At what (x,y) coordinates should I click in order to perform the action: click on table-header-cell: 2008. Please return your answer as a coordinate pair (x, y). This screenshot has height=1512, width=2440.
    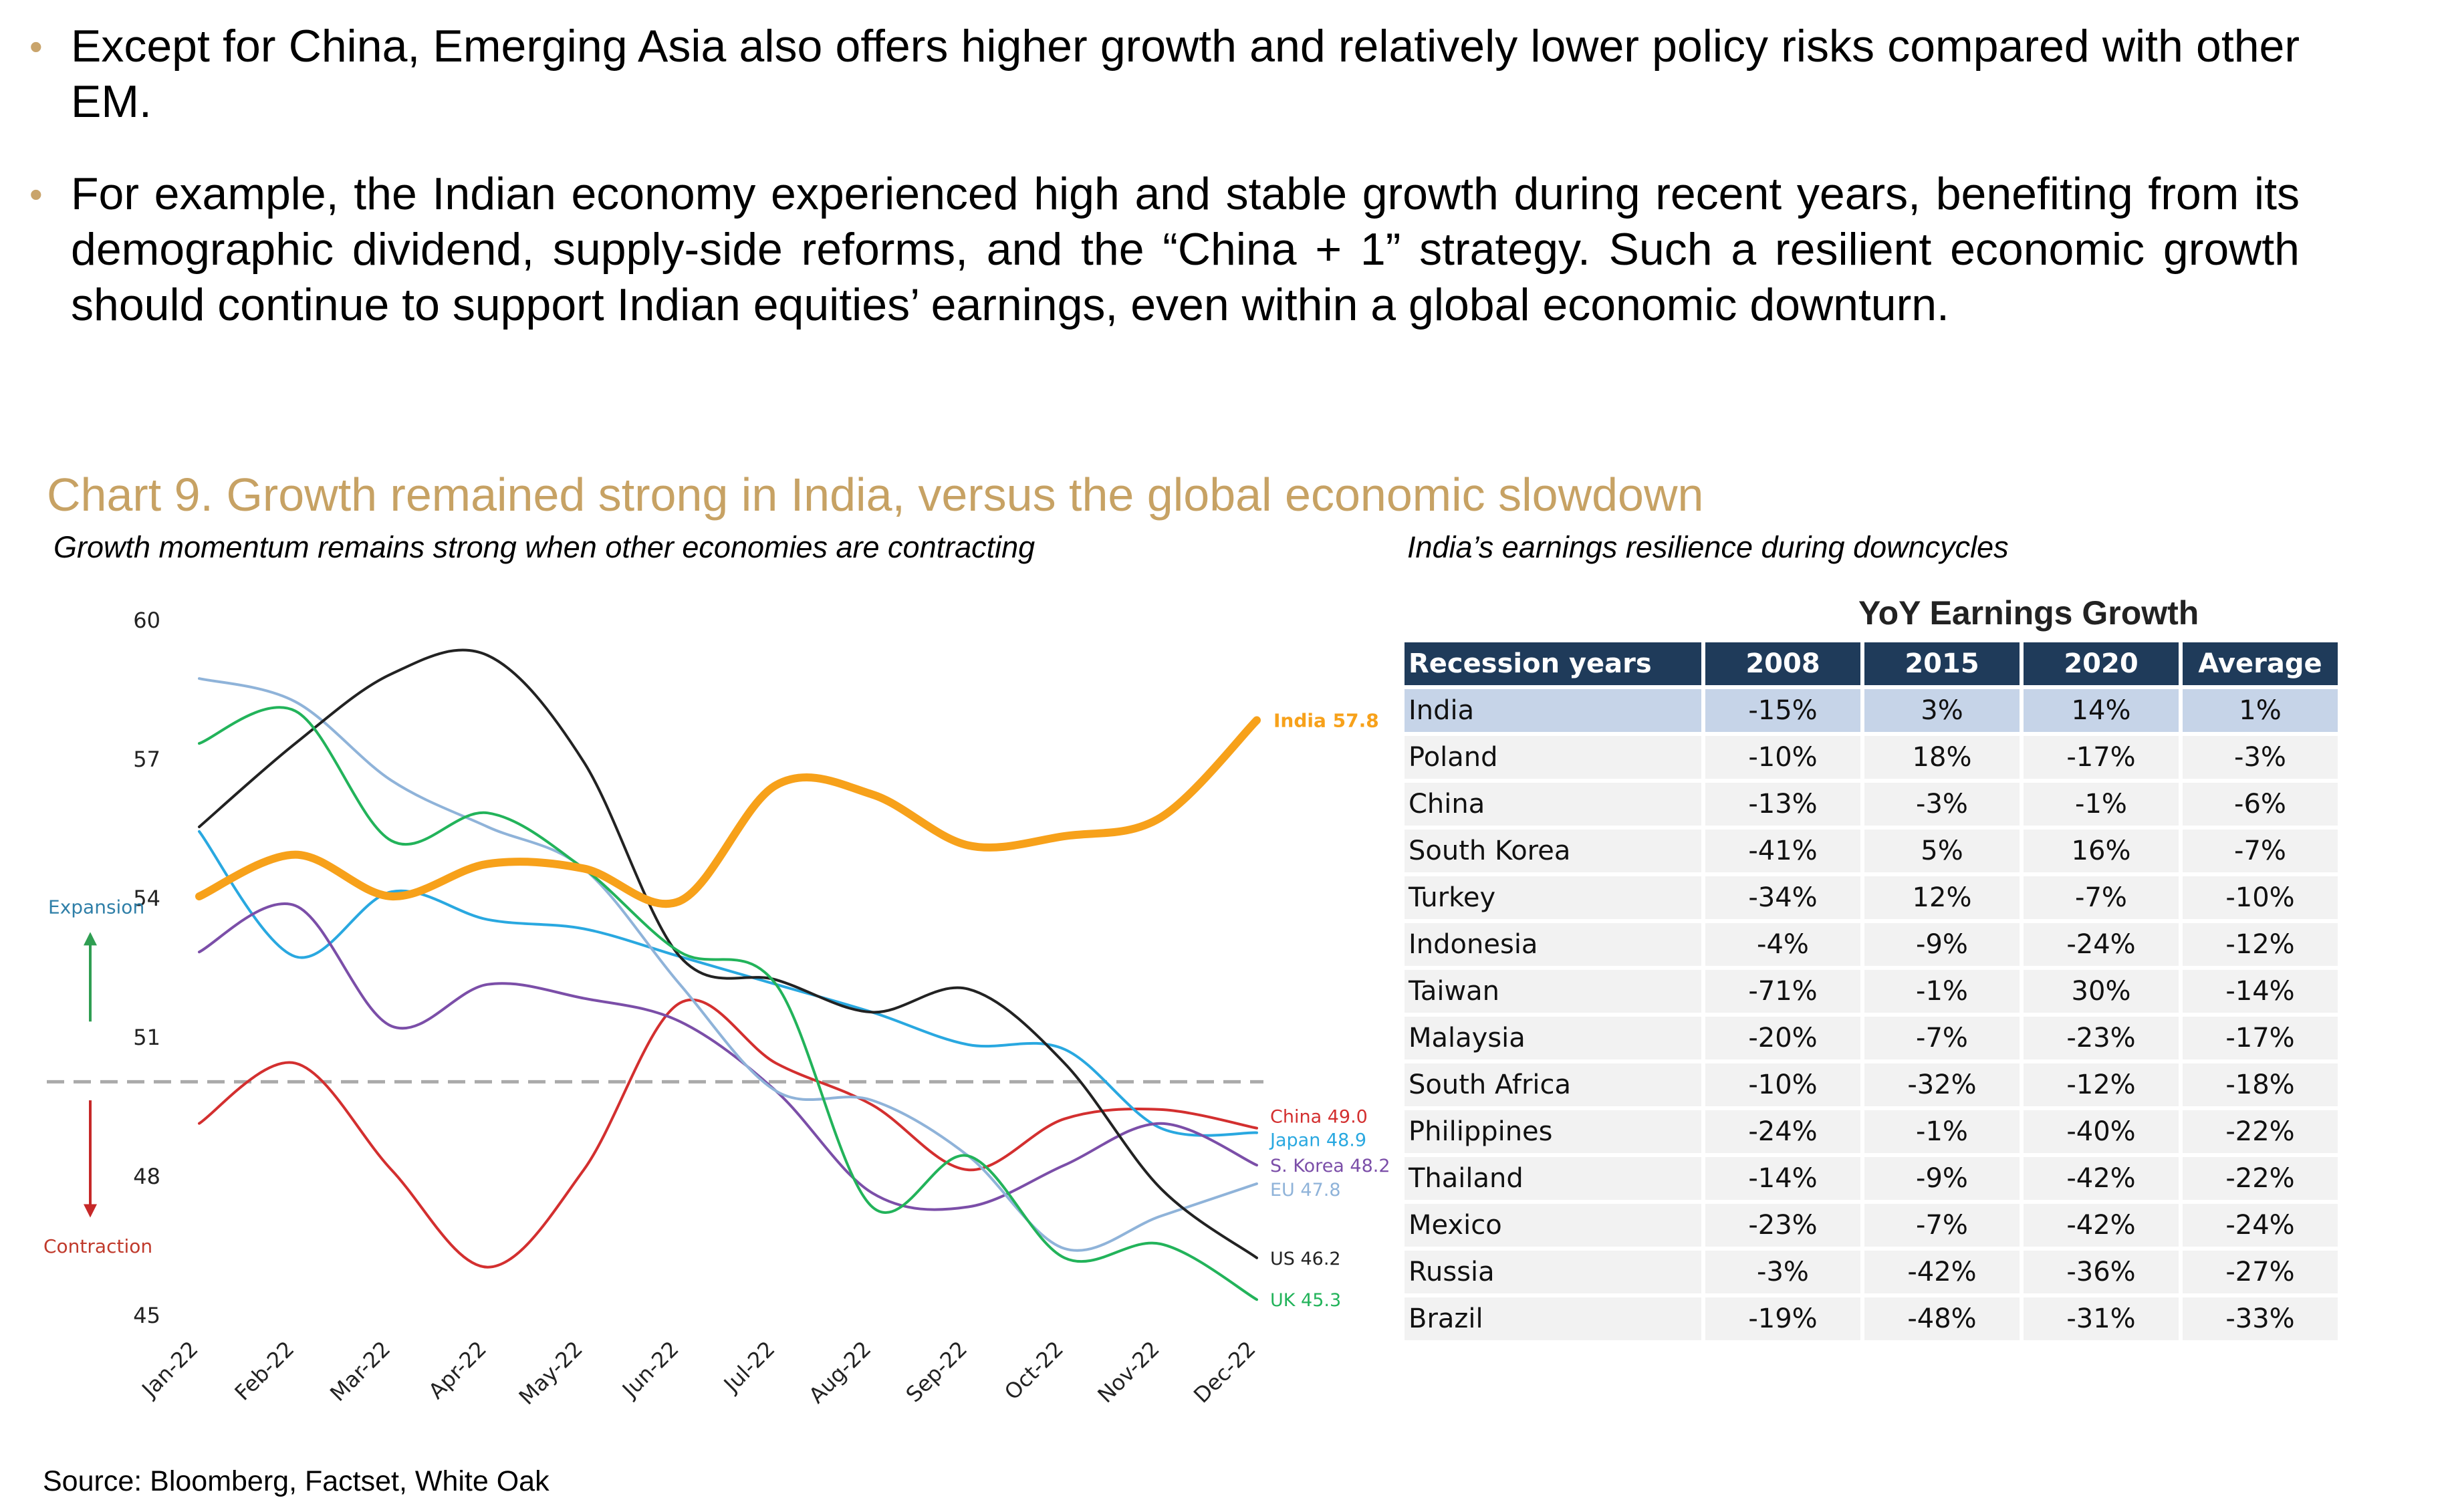
    Looking at the image, I should click on (1783, 663).